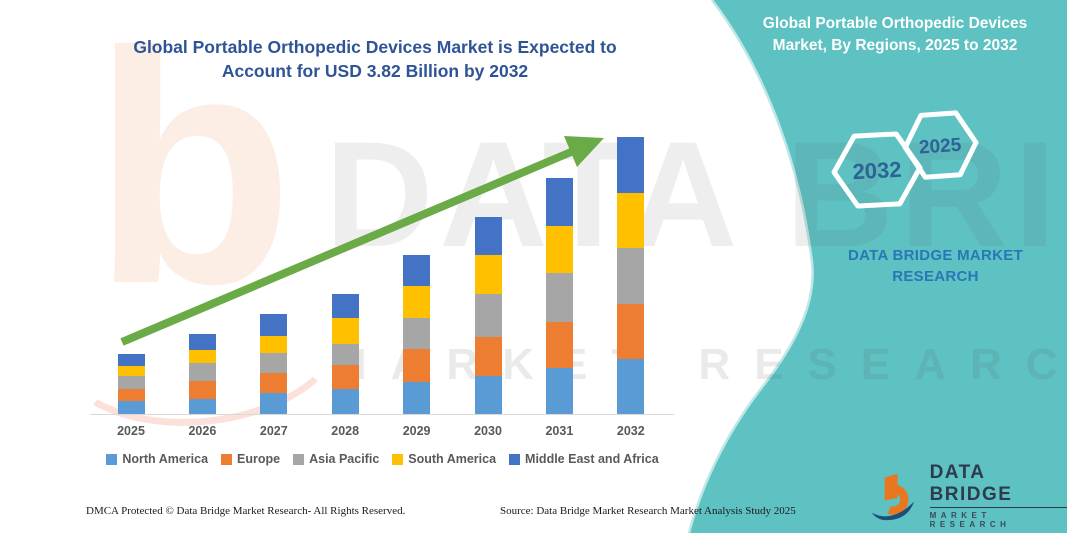 The width and height of the screenshot is (1067, 533). I want to click on hexagon-2032-label: 2032, so click(877, 171).